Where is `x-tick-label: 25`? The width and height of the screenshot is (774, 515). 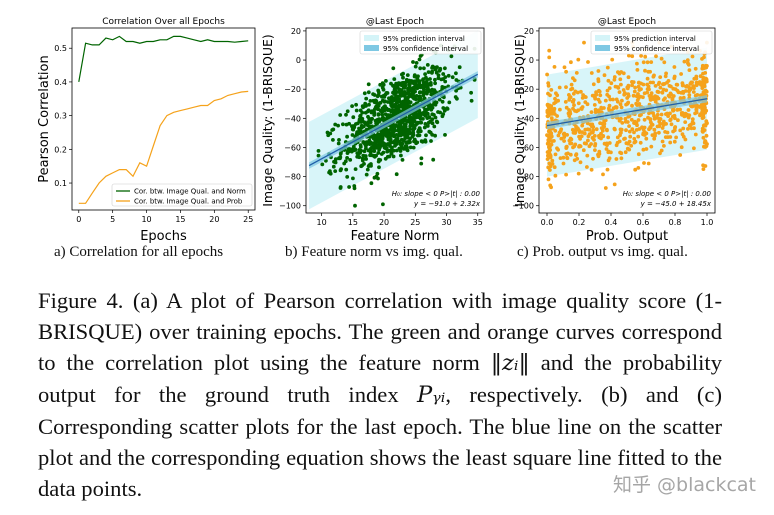
x-tick-label: 25 is located at coordinates (248, 219).